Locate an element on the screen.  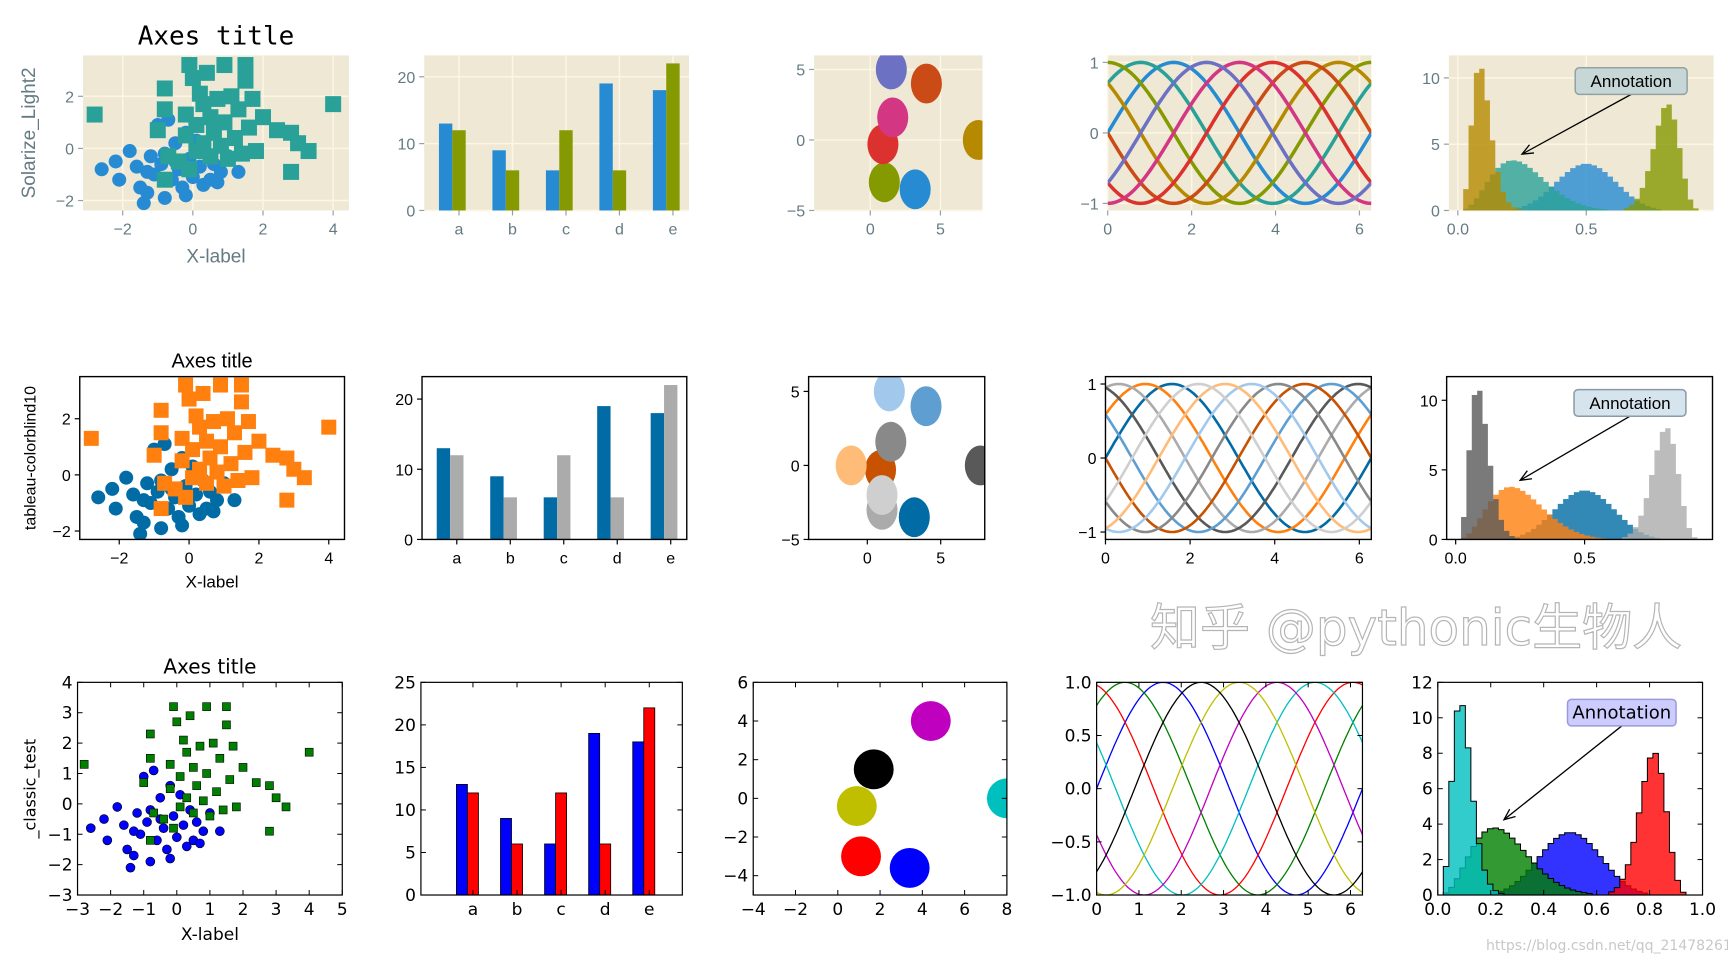
chart-panel-bar: a b c d e 0 10 20 is located at coordinates (543, 146).